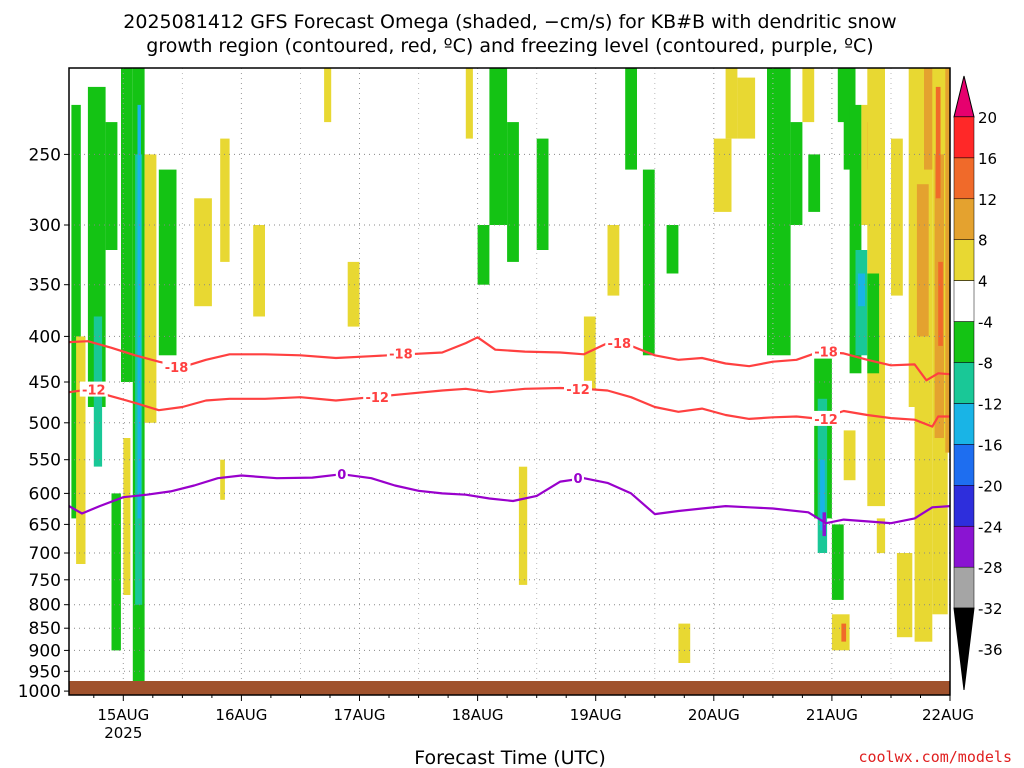  I want to click on contour--18, so click(509, 359).